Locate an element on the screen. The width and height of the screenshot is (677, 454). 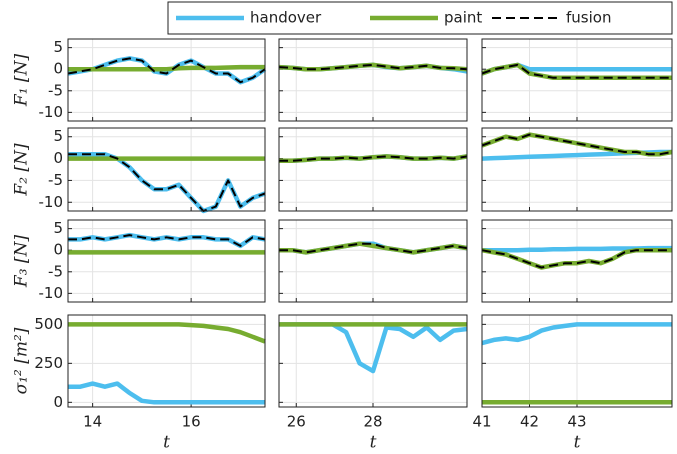
y-tick-label: 250 is located at coordinates (48, 363).